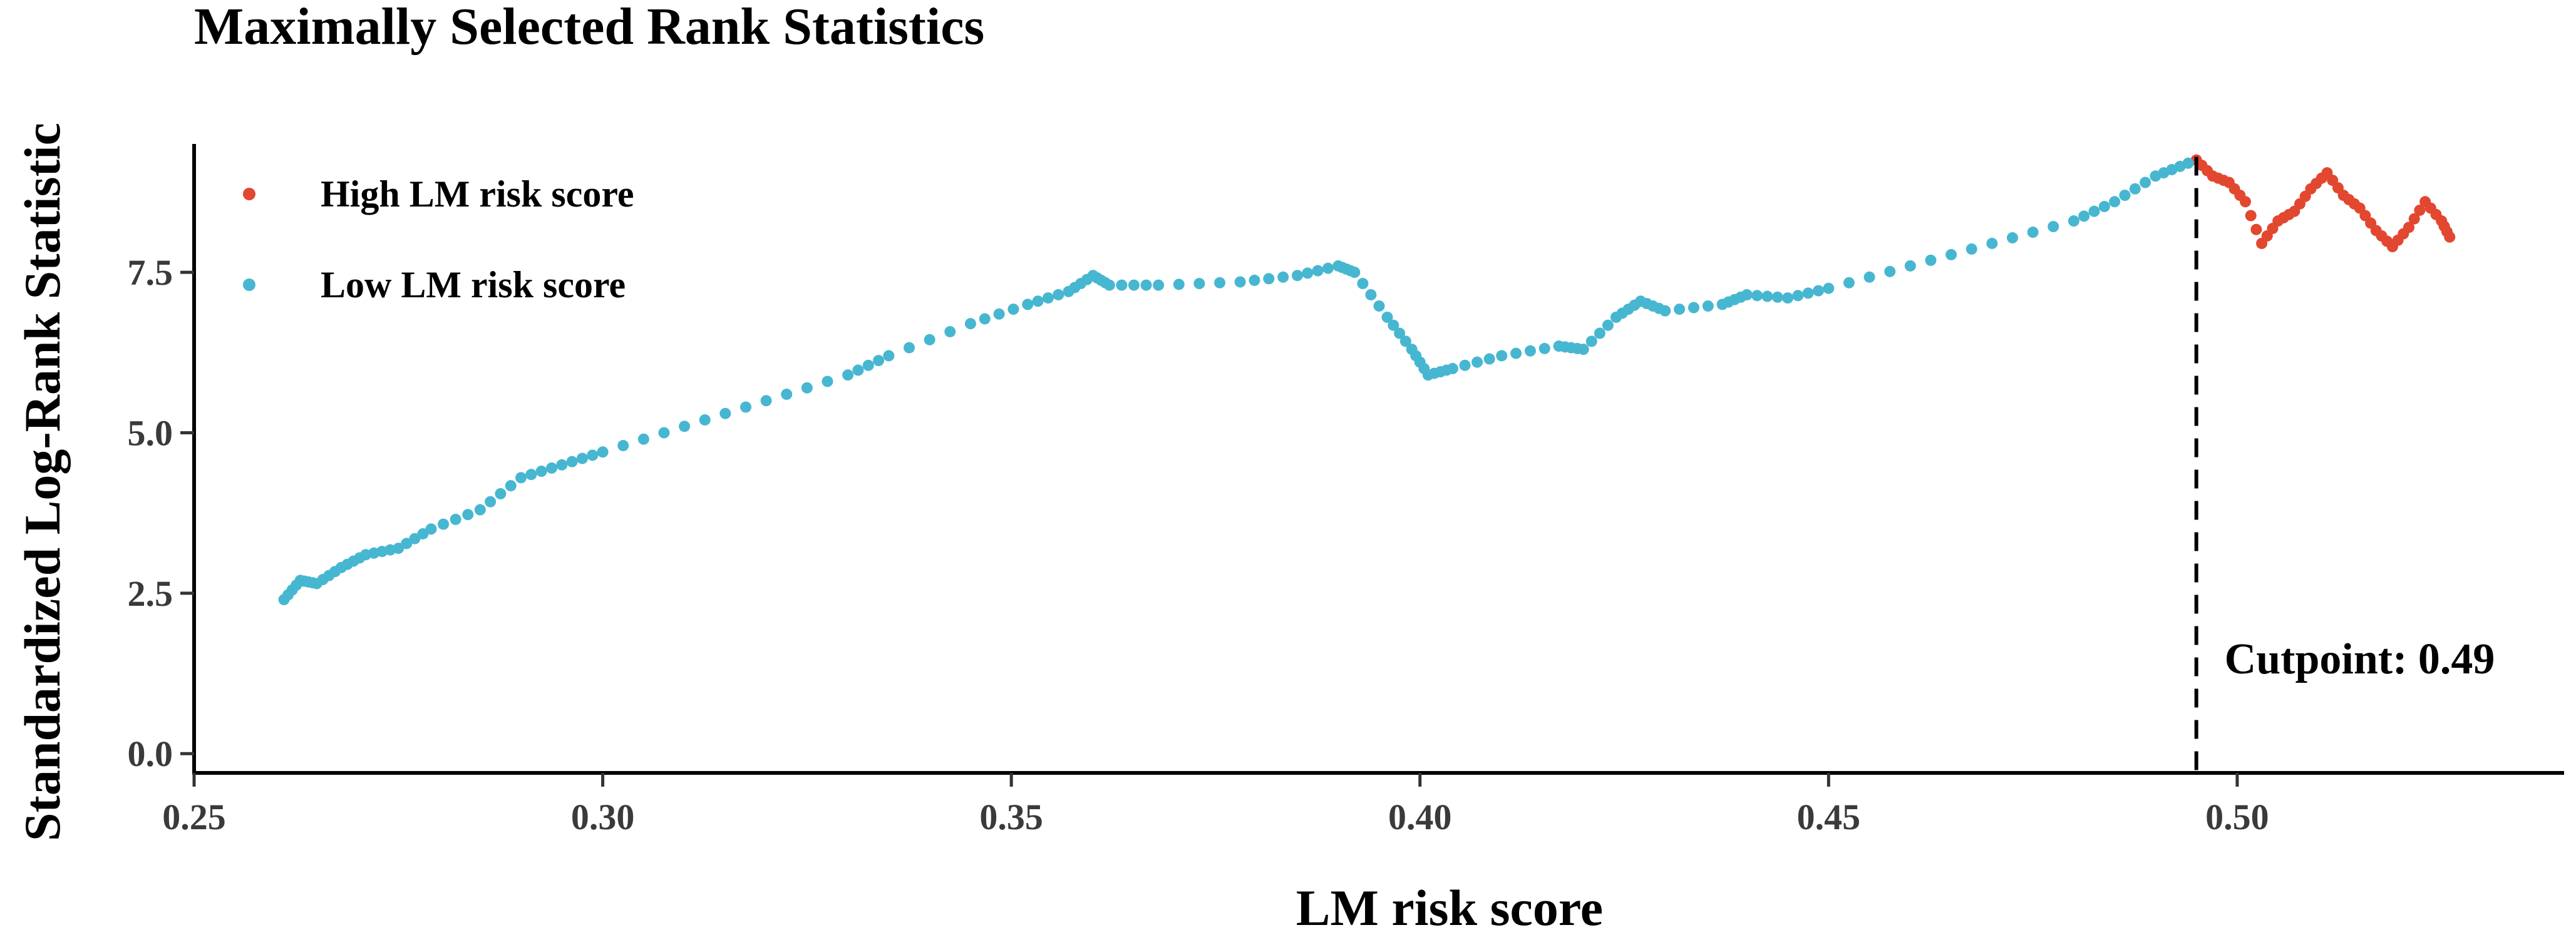 The width and height of the screenshot is (2576, 940). Describe the element at coordinates (1420, 817) in the screenshot. I see `x-tick-label: 0.40` at that location.